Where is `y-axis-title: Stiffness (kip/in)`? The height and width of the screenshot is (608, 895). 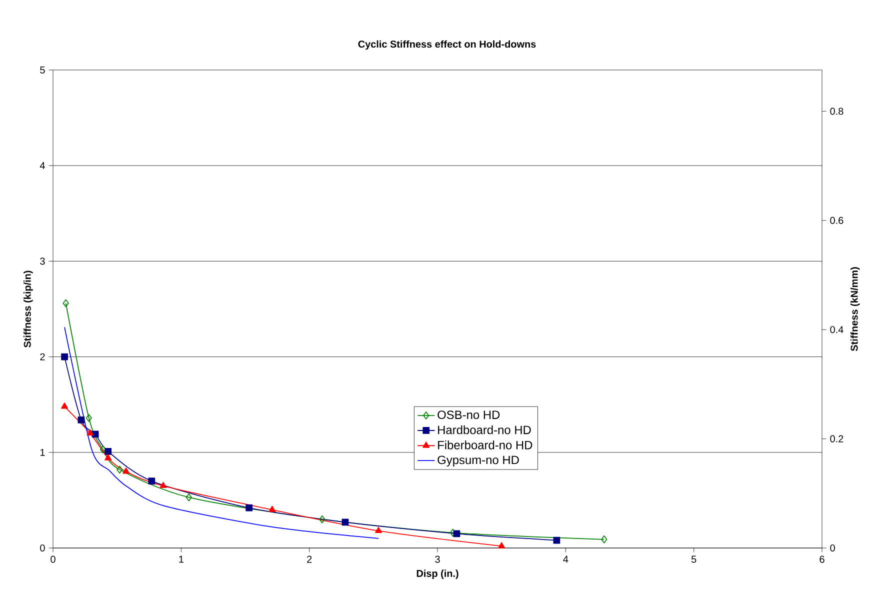
y-axis-title: Stiffness (kip/in) is located at coordinates (28, 309).